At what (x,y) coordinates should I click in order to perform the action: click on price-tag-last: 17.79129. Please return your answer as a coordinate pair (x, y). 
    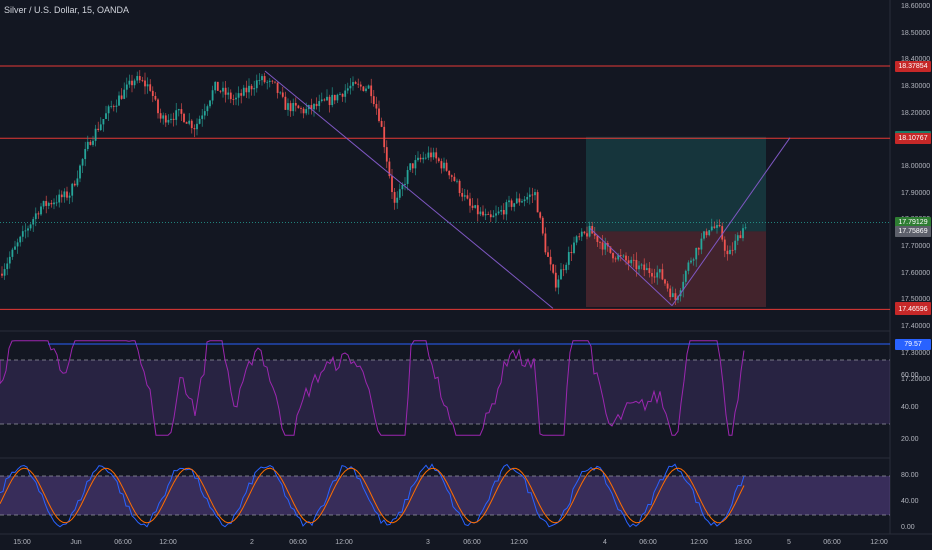
    Looking at the image, I should click on (913, 223).